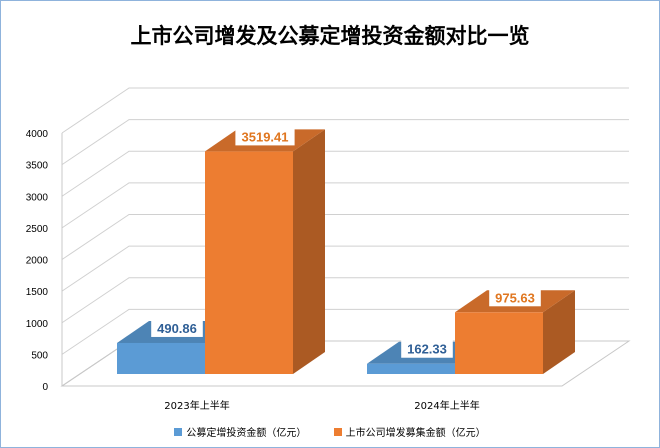 The width and height of the screenshot is (660, 448). I want to click on legend-label: 公募定增投资金额（亿元, so click(241, 433).